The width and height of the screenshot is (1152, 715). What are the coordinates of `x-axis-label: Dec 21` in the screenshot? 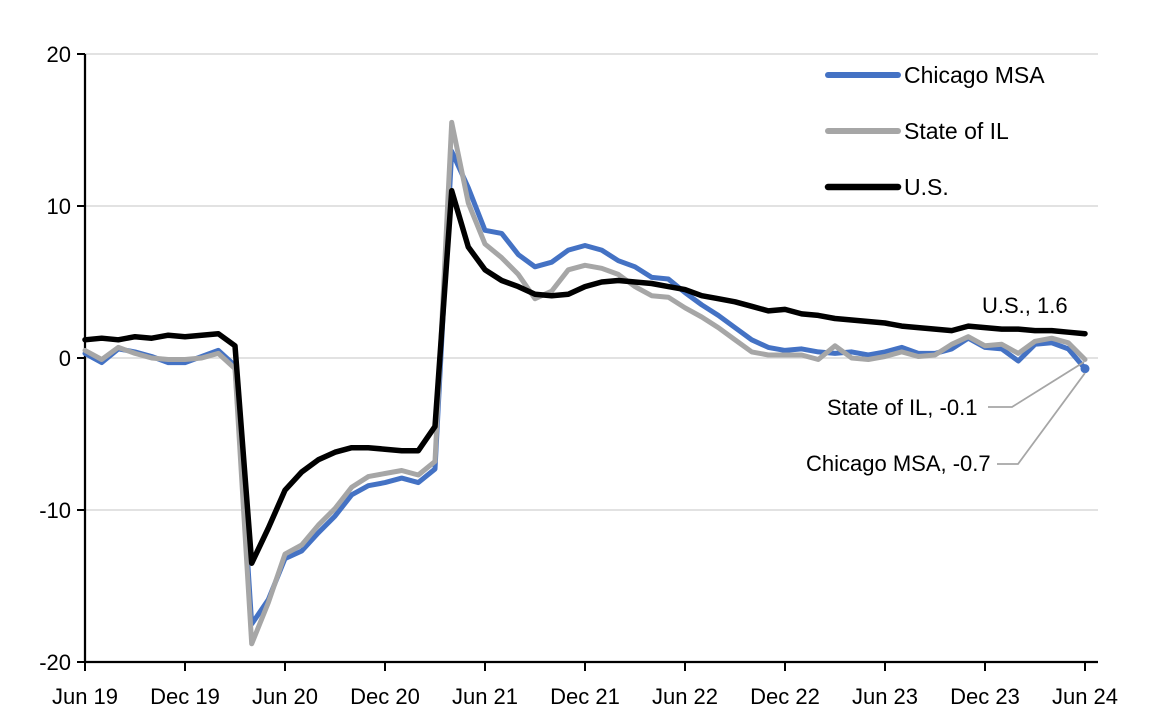 It's located at (585, 696).